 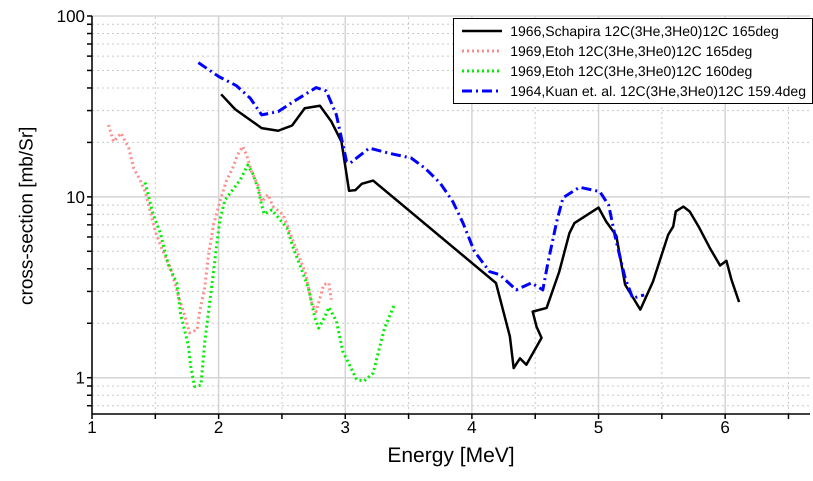 I want to click on x-tick-label: 2, so click(x=219, y=428).